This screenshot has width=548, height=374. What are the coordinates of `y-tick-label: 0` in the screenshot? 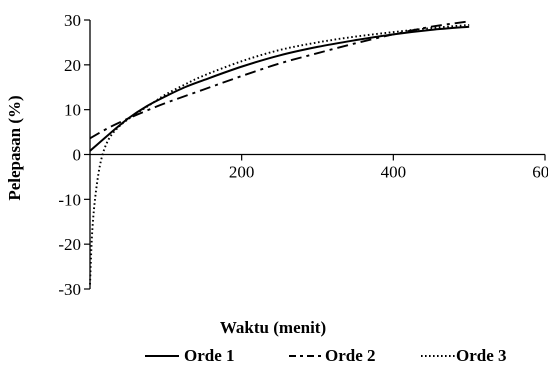 It's located at (77, 155).